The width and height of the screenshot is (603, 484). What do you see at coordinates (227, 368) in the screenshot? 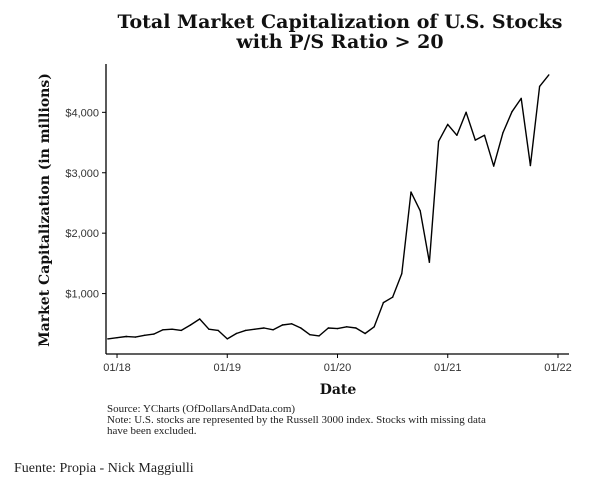
I see `x-tick-label-1: 01/19` at bounding box center [227, 368].